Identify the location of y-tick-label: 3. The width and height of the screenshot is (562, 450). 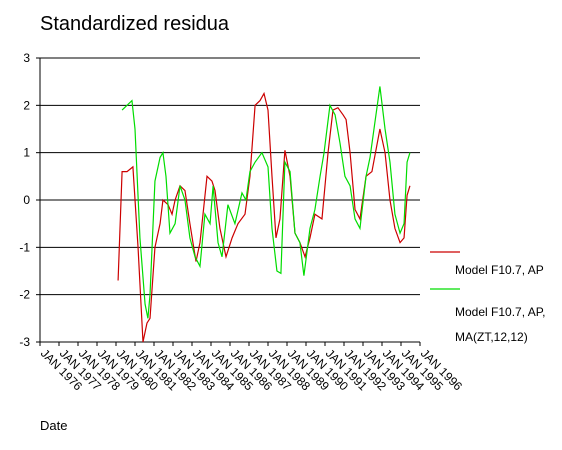
(26, 58).